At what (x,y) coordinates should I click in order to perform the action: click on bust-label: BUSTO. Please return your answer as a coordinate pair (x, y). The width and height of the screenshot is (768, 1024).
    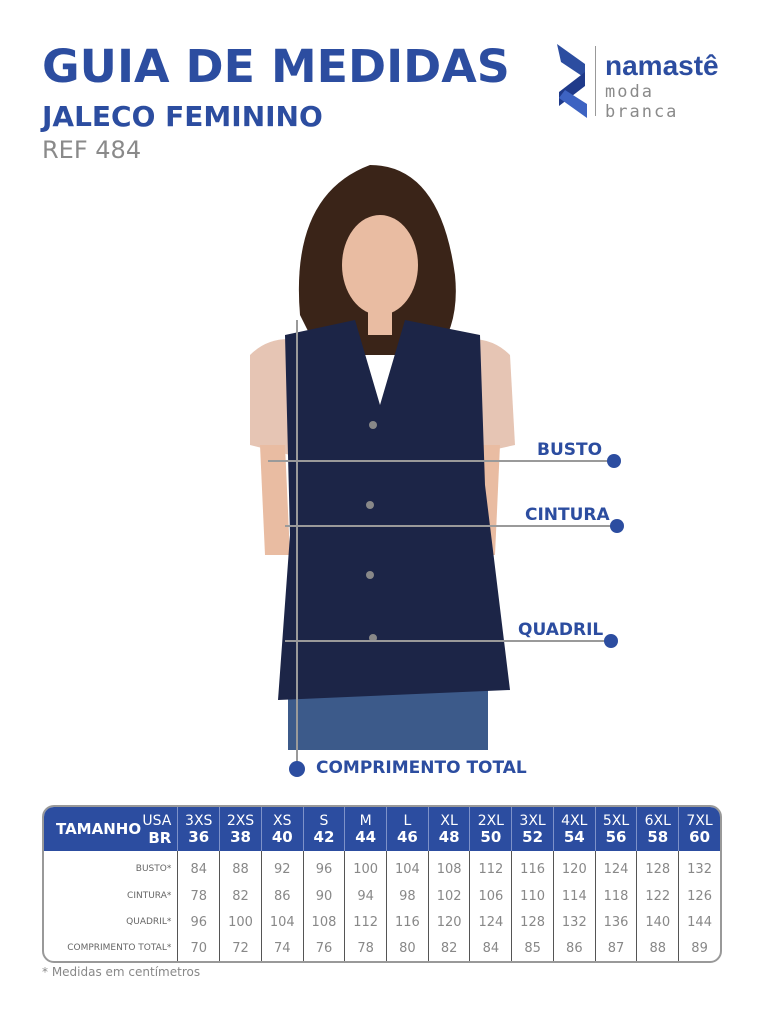
    Looking at the image, I should click on (570, 450).